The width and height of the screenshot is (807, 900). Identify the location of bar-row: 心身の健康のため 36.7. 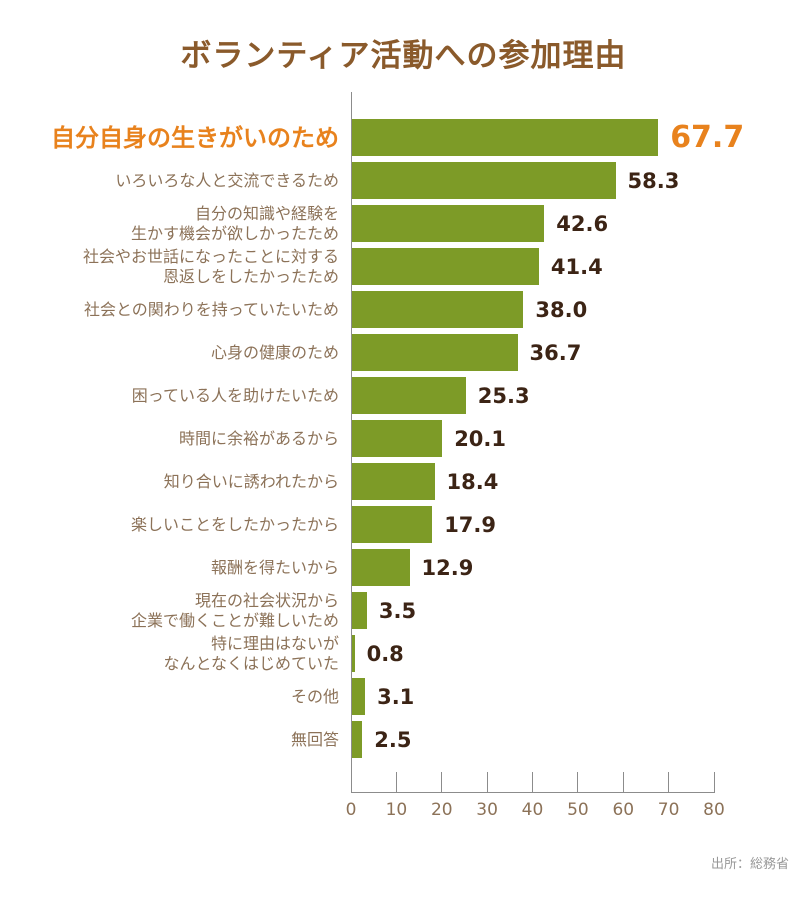
(403, 352).